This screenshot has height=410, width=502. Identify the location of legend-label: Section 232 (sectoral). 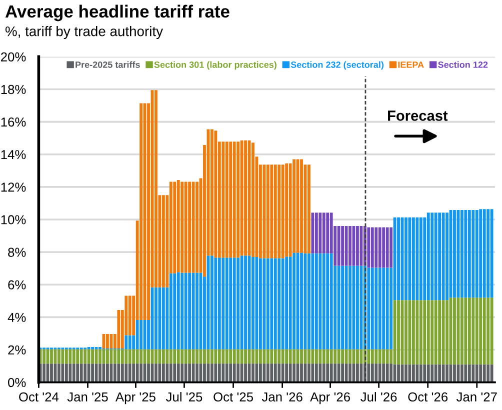
(337, 65).